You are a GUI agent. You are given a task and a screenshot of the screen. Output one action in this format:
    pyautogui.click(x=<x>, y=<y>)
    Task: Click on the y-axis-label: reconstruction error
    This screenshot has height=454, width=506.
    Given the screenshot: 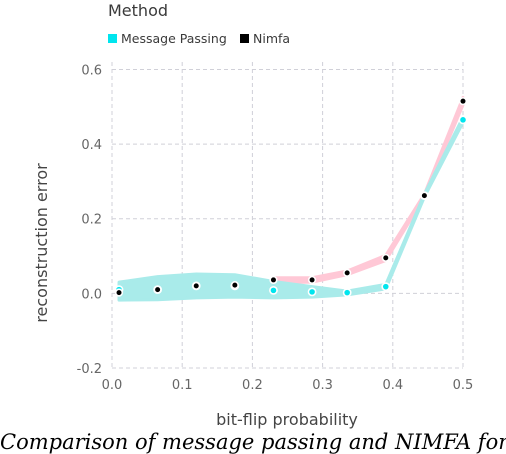 What is the action you would take?
    pyautogui.click(x=41, y=243)
    